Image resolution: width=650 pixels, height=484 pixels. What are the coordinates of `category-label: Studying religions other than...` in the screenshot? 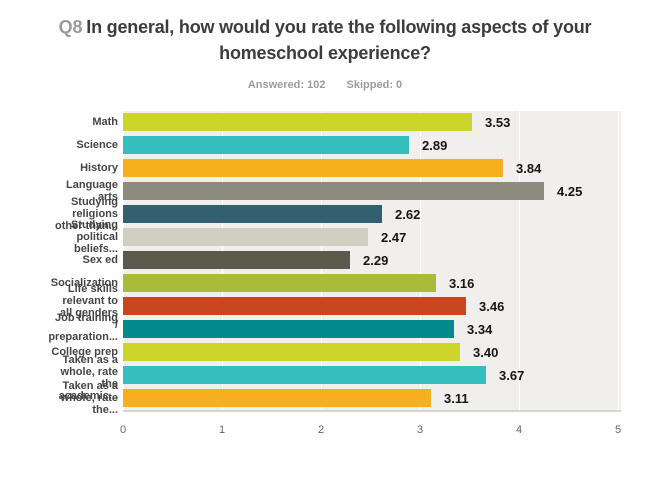 It's located at (86, 214).